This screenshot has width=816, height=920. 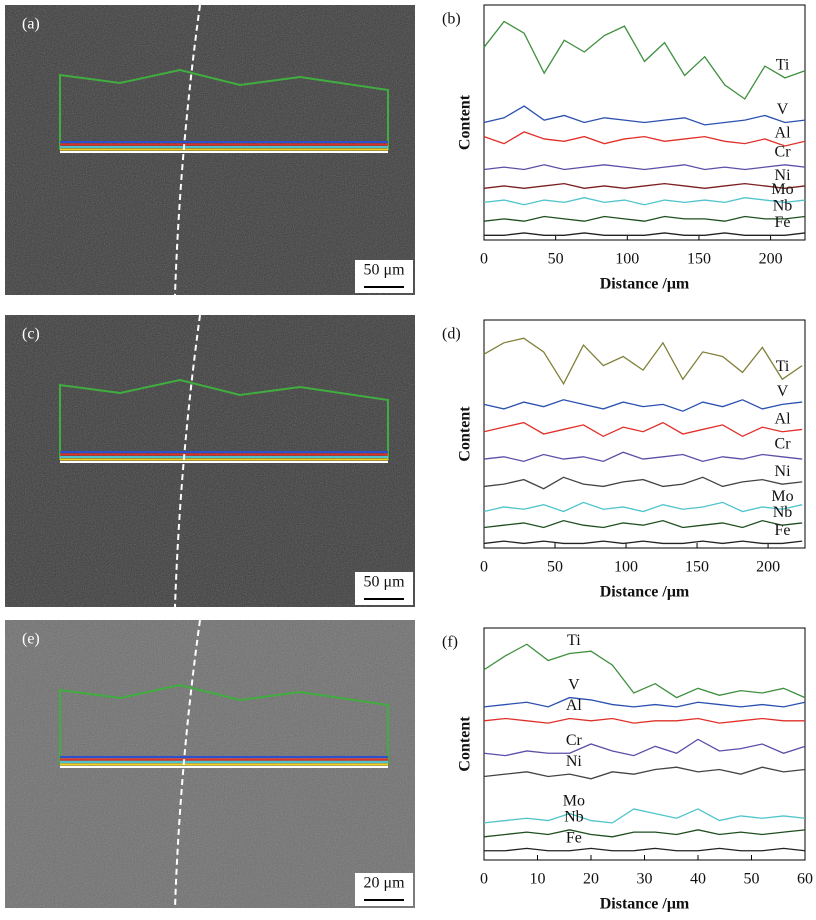 What do you see at coordinates (805, 879) in the screenshot?
I see `x-tick-label: 60` at bounding box center [805, 879].